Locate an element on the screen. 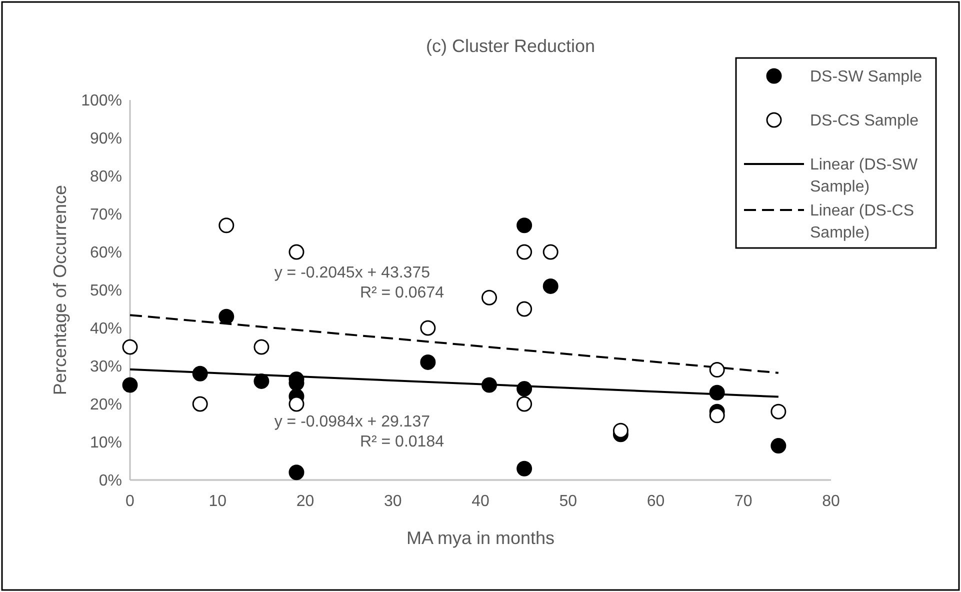  y-tick-label: 60% is located at coordinates (106, 253).